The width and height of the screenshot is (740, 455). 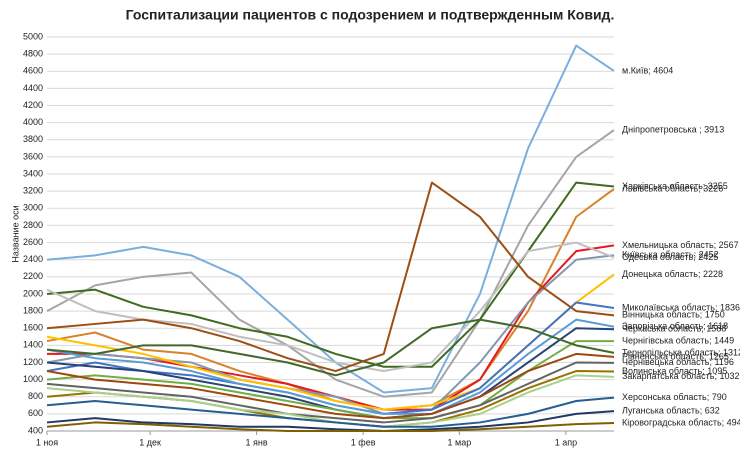 What do you see at coordinates (47, 442) in the screenshot?
I see `x-tick-label: 1 ноя` at bounding box center [47, 442].